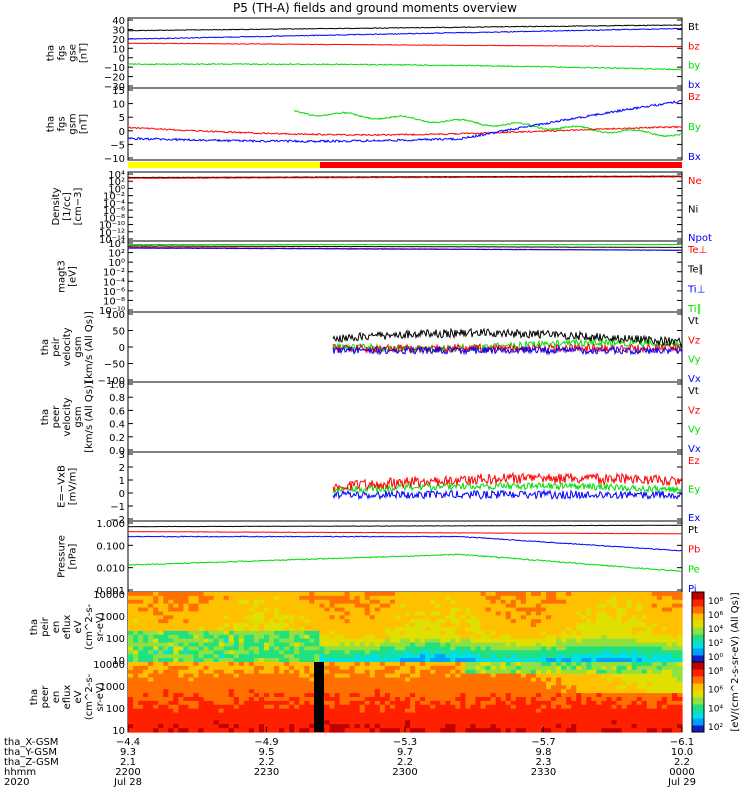 The height and width of the screenshot is (800, 750). I want to click on colorbar-tick-label: 10², so click(715, 644).